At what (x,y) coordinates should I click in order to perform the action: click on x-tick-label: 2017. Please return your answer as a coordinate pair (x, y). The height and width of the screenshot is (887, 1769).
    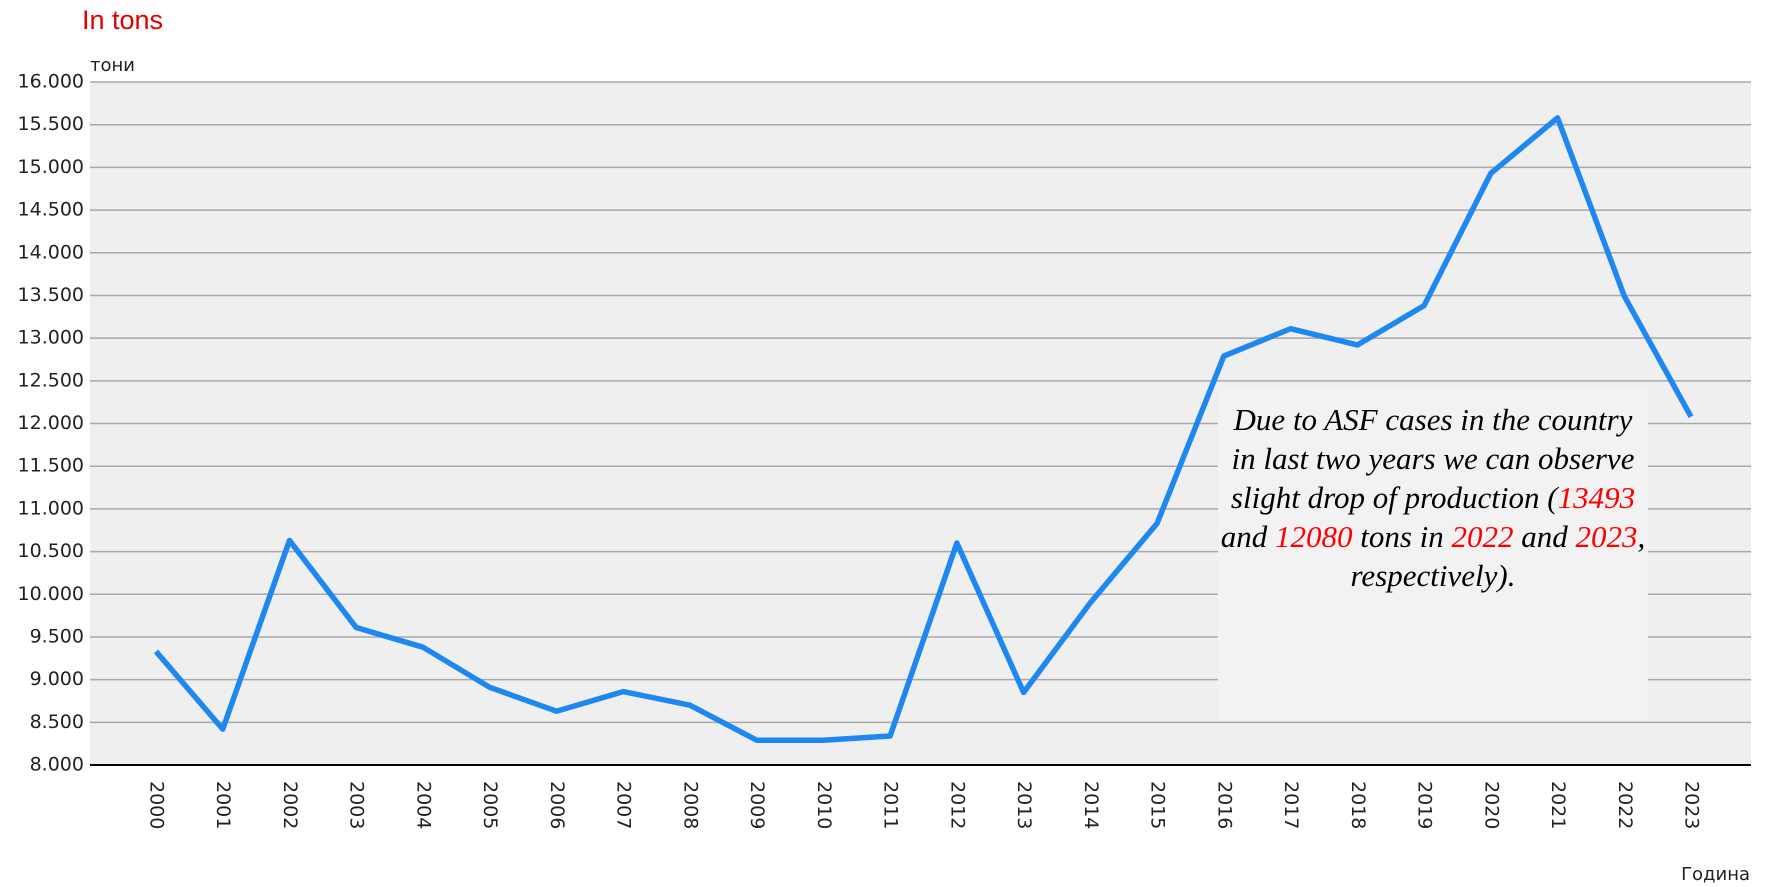
    Looking at the image, I should click on (1291, 805).